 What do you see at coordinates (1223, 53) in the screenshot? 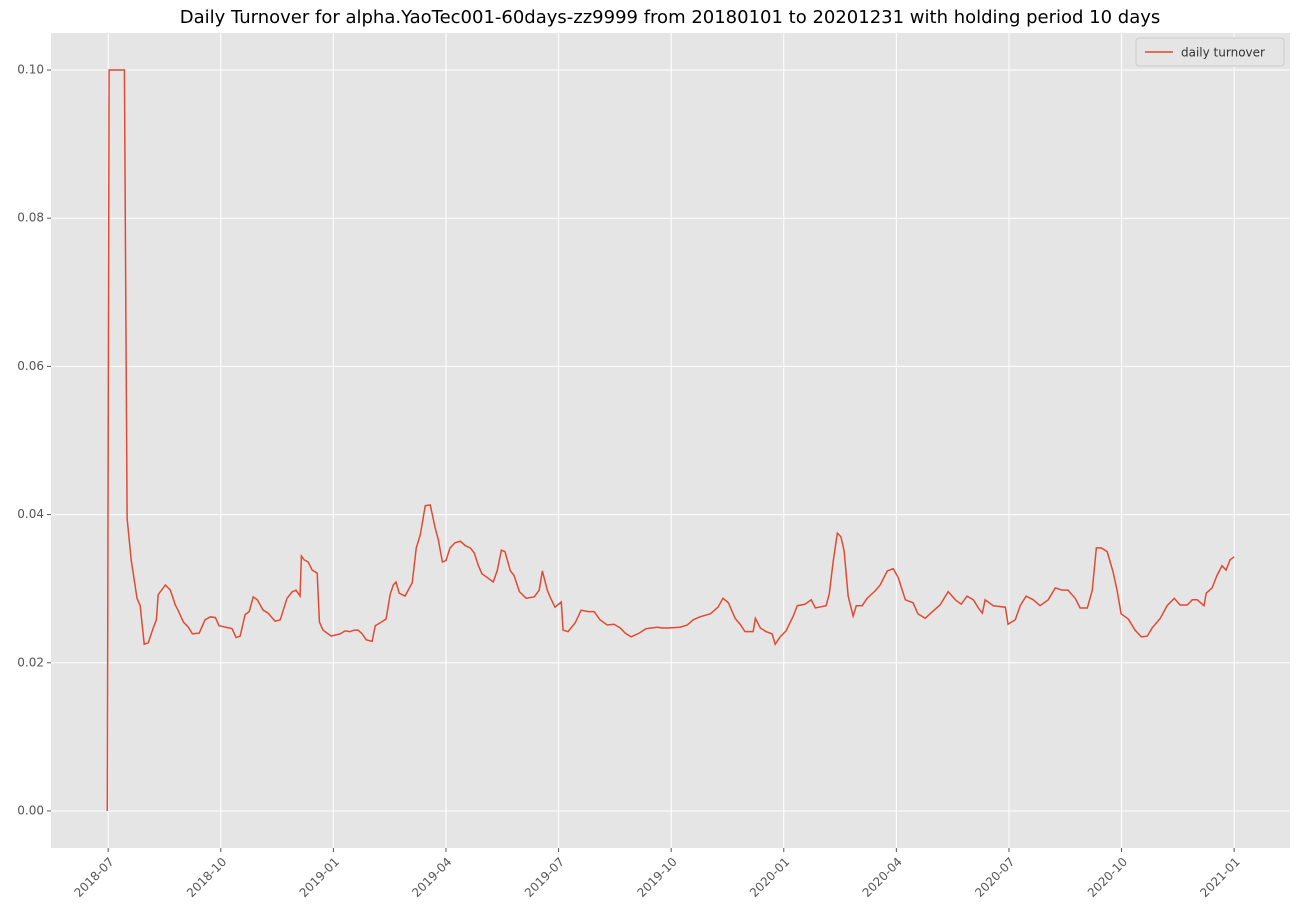
I see `legend-label: daily turnover` at bounding box center [1223, 53].